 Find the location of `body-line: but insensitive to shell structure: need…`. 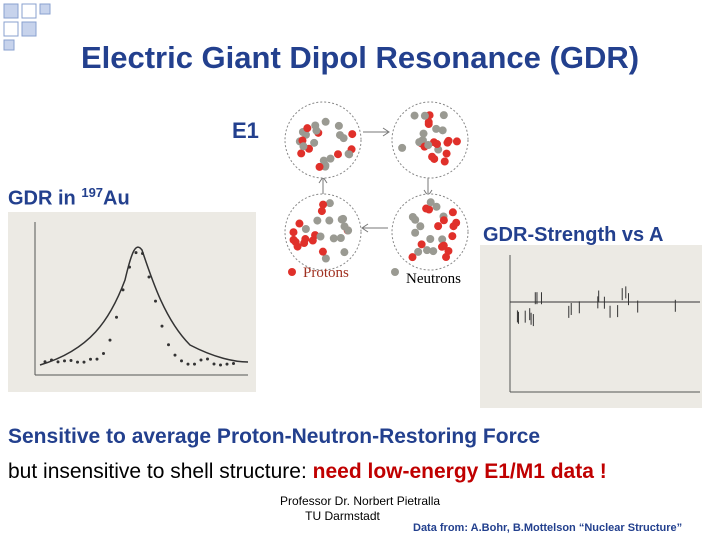

body-line: but insensitive to shell structure: need… is located at coordinates (307, 472).